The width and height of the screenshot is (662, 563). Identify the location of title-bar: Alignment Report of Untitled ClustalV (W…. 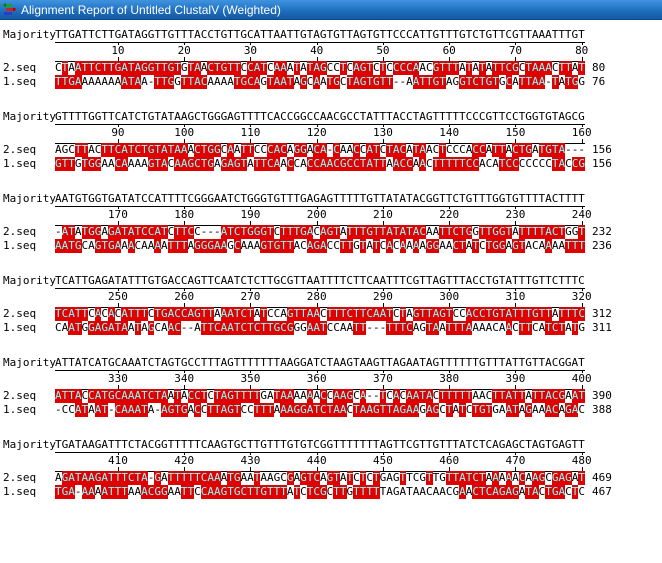
(331, 10).